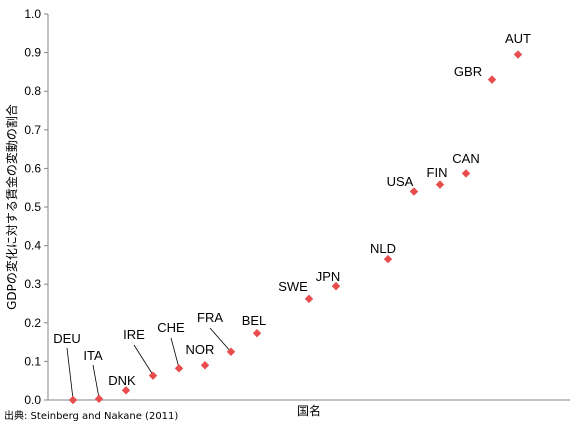 The height and width of the screenshot is (425, 580). I want to click on point-label-gbr: GBR, so click(468, 71).